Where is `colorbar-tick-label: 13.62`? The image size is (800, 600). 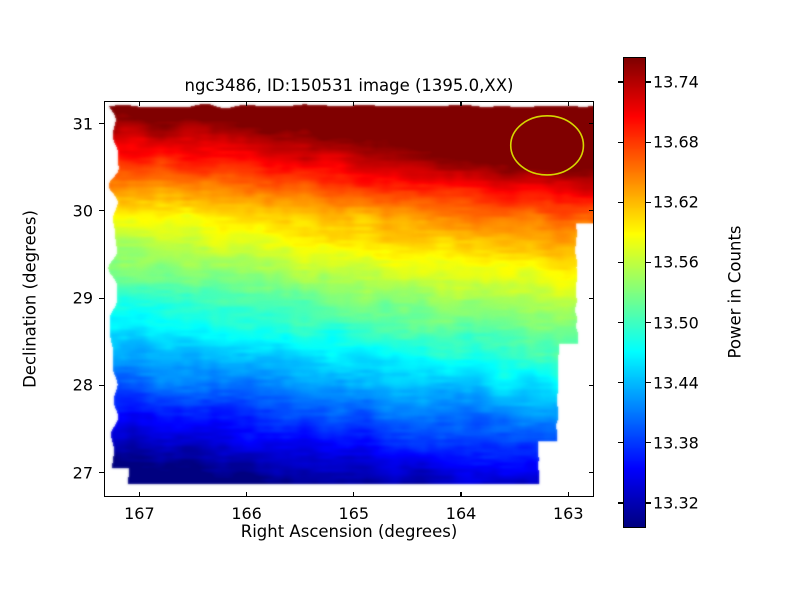 colorbar-tick-label: 13.62 is located at coordinates (676, 202).